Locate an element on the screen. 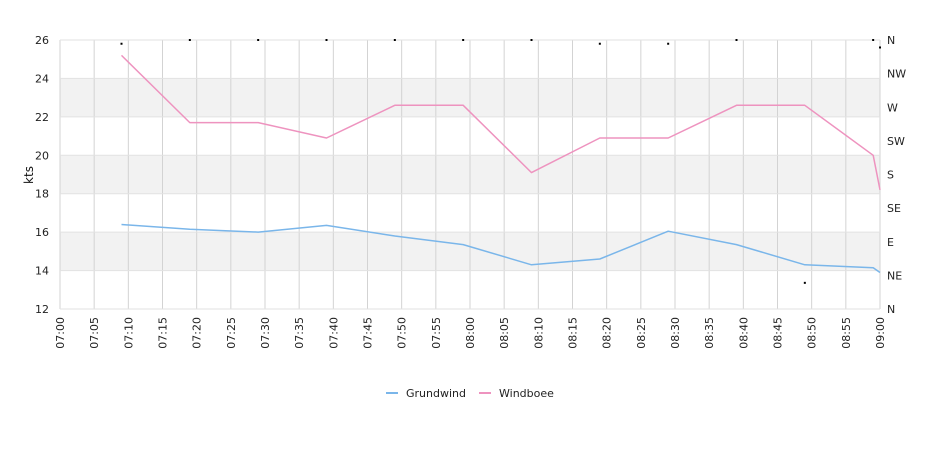  x-tick-label: 07:05 is located at coordinates (94, 333).